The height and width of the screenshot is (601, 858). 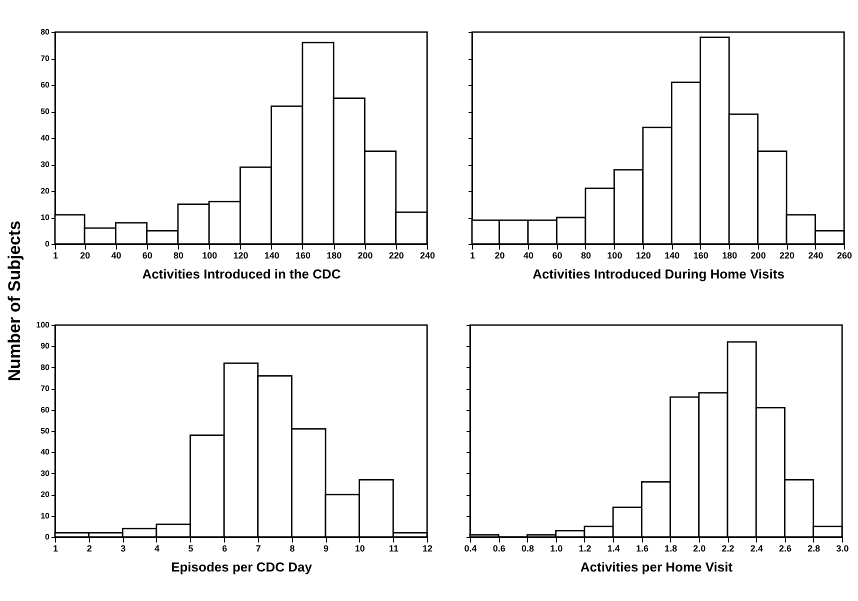 What do you see at coordinates (585, 548) in the screenshot?
I see `x-tick-label: 1.2` at bounding box center [585, 548].